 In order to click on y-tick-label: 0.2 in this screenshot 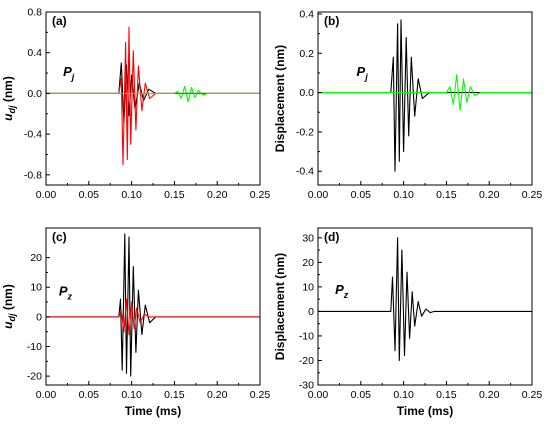, I will do `click(306, 54)`.